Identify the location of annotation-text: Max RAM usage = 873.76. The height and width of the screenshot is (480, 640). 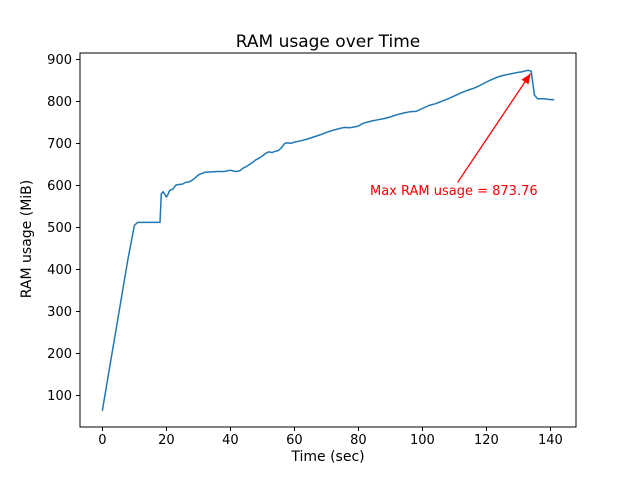
(454, 191).